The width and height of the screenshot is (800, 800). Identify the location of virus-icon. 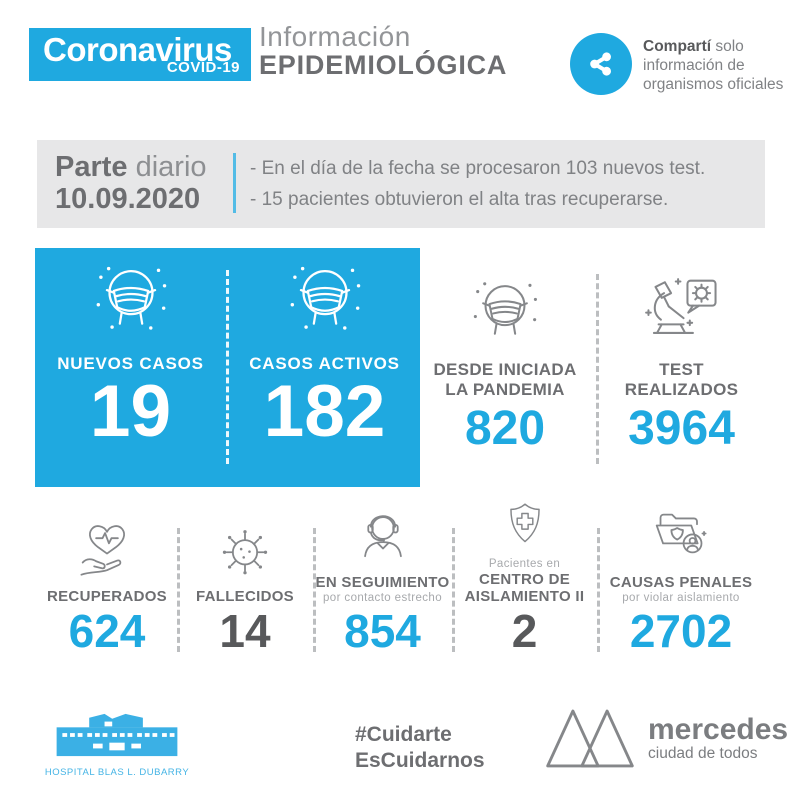
(245, 552).